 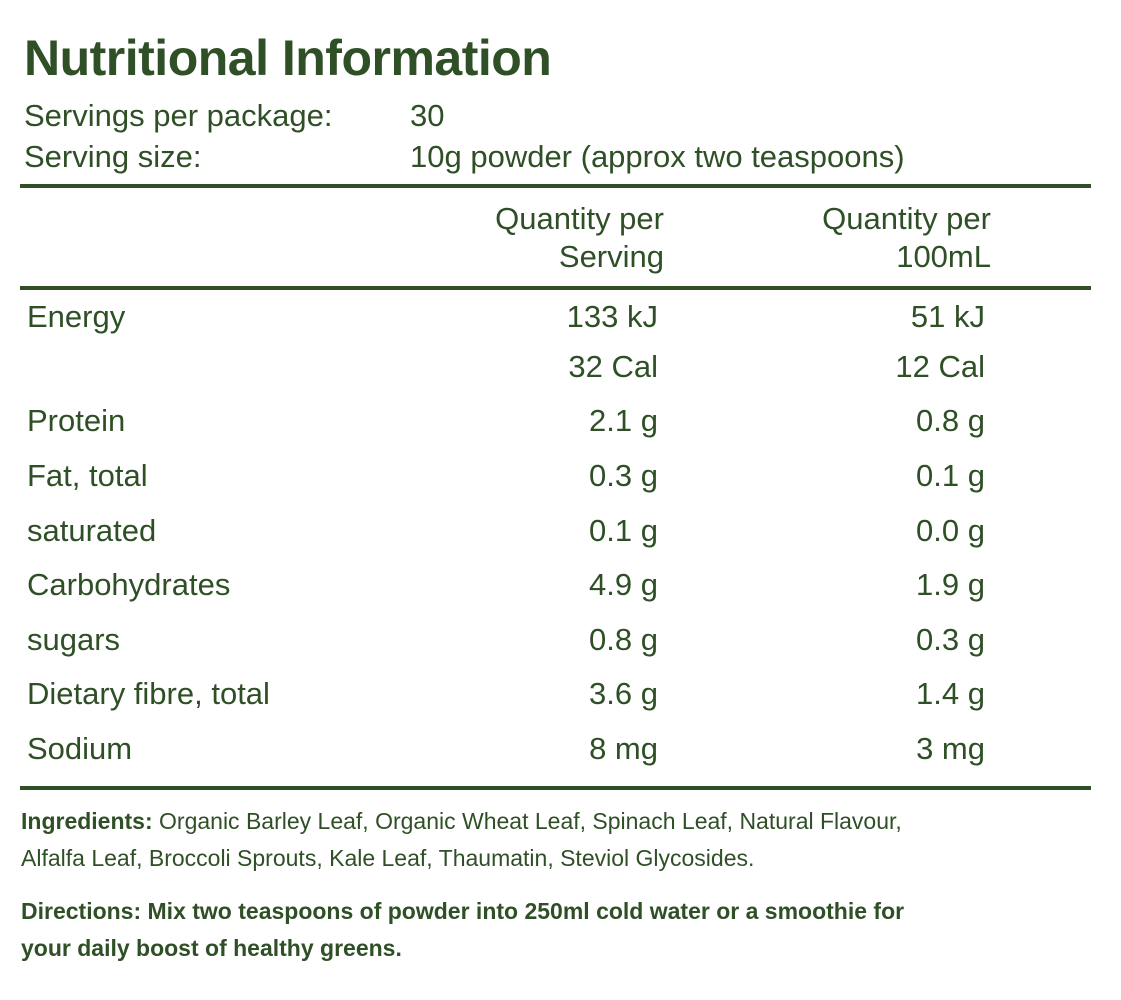 What do you see at coordinates (288, 58) in the screenshot?
I see `page-title: Nutritional Information` at bounding box center [288, 58].